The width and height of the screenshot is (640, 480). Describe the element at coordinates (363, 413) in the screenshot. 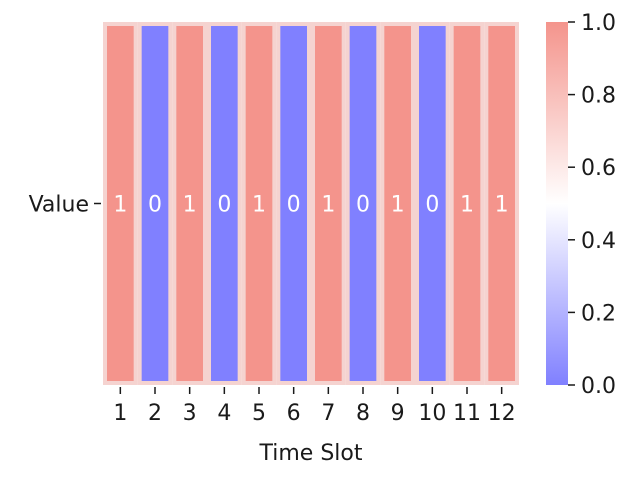

I see `x-tick-label: 8` at that location.